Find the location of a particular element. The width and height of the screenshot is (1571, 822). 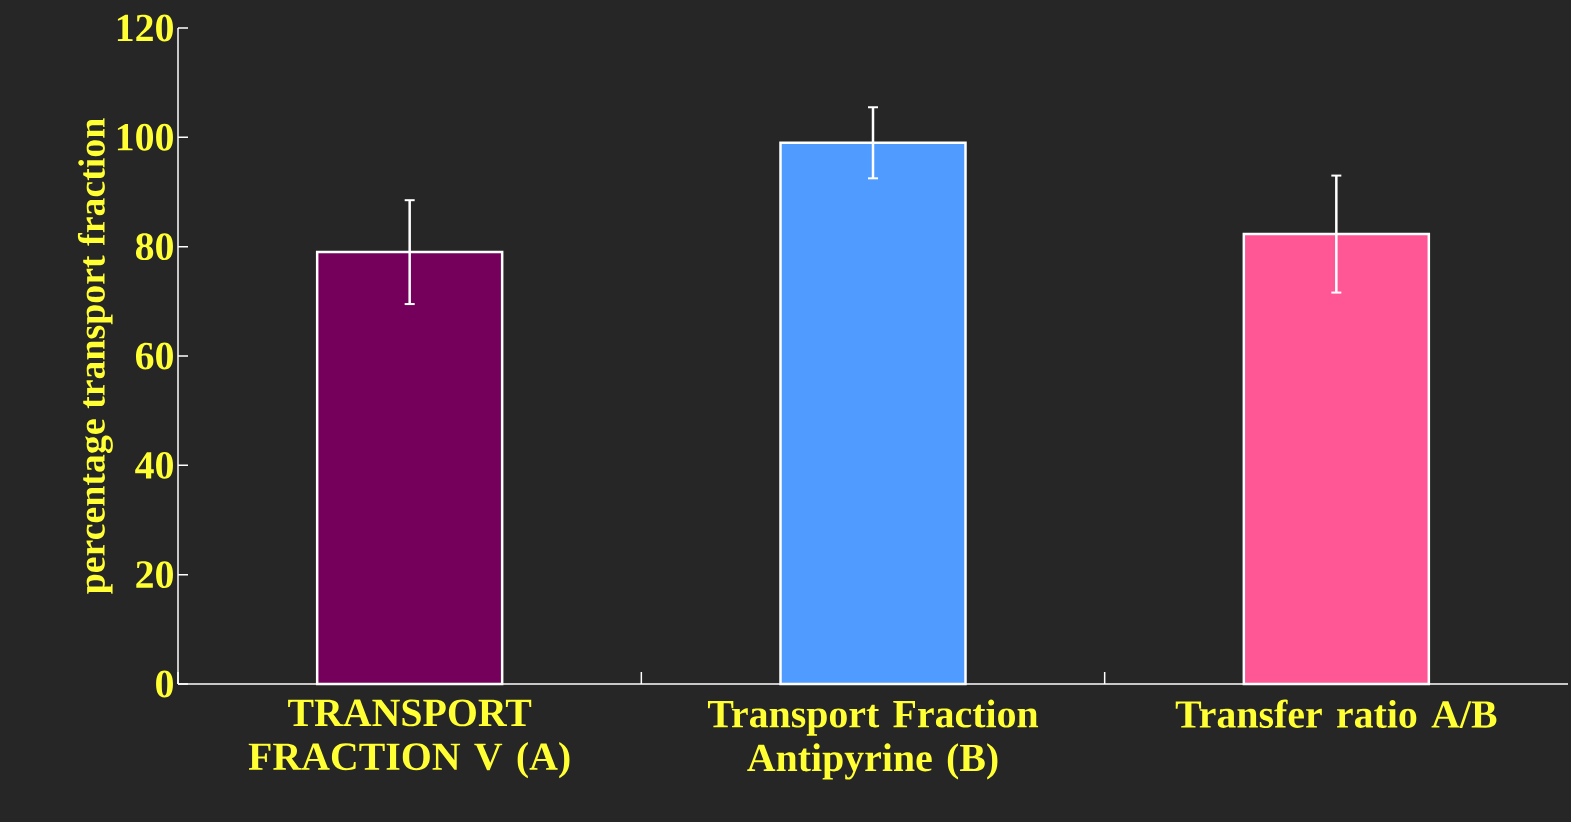

y-axis-title: percentage transport fraction is located at coordinates (95, 356).